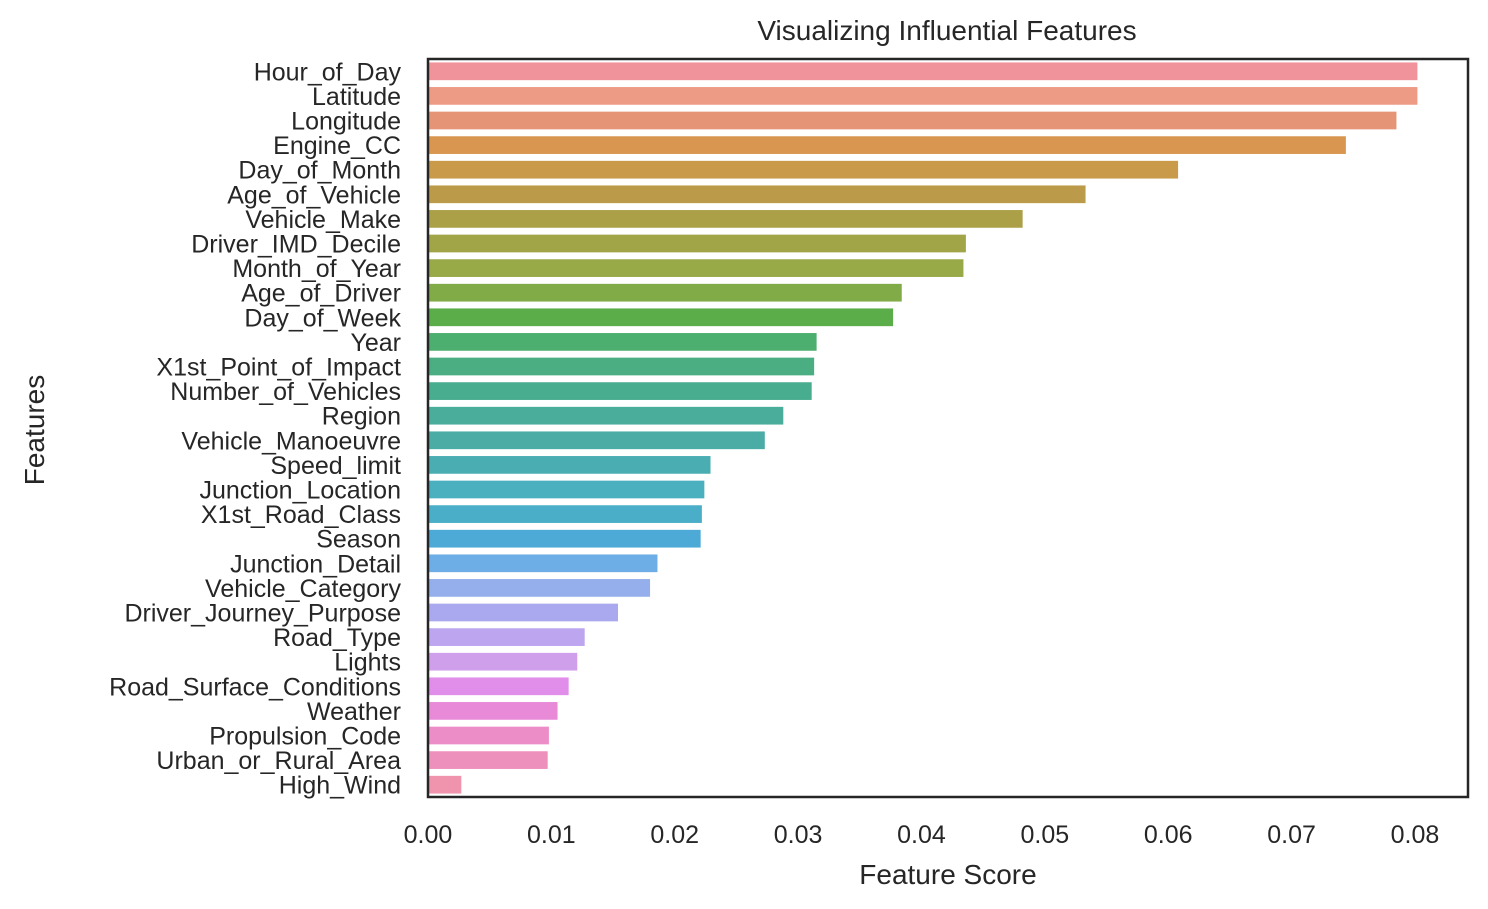 The width and height of the screenshot is (1488, 909). I want to click on x-tick-label: 0.07, so click(1291, 835).